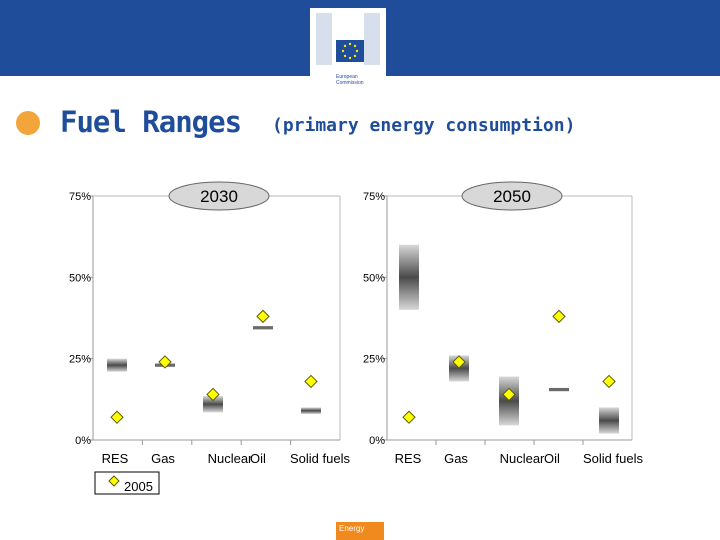  I want to click on page-subtitle: (primary energy consumption), so click(424, 125).